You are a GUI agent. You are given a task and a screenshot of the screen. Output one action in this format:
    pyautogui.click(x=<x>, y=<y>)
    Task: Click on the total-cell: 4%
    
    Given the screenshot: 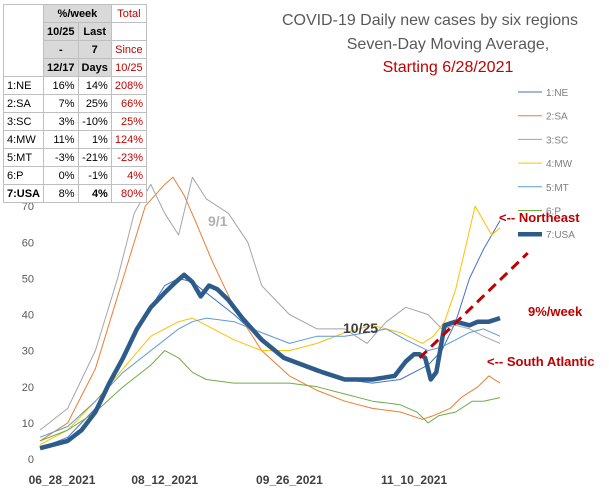 What is the action you would take?
    pyautogui.click(x=128, y=175)
    